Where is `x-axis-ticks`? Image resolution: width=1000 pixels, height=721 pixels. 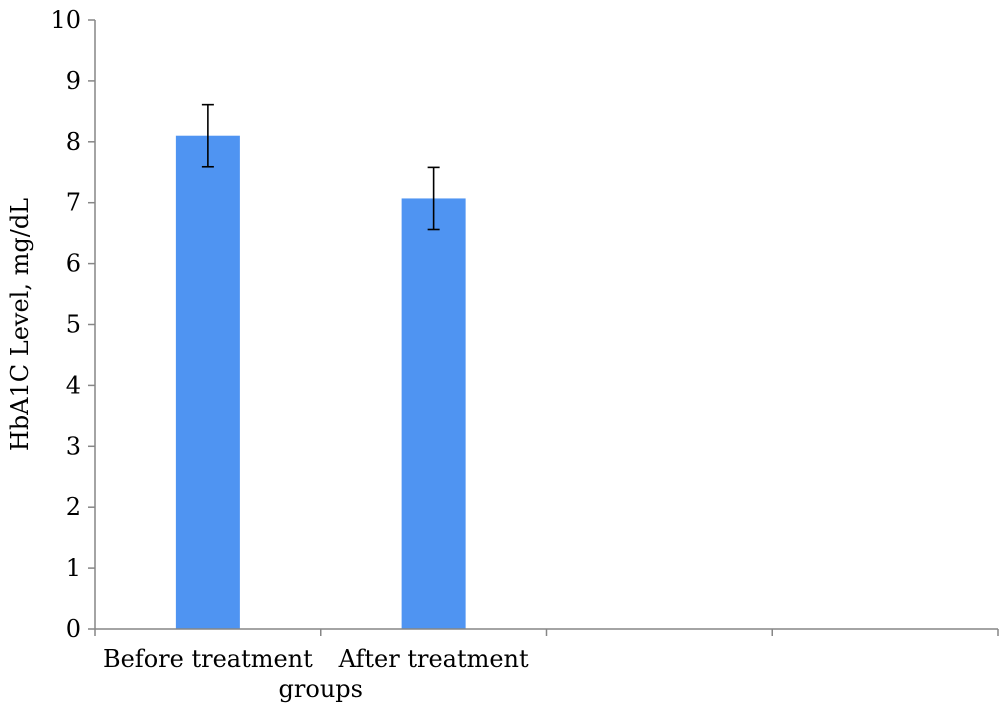
x-axis-ticks is located at coordinates (546, 632).